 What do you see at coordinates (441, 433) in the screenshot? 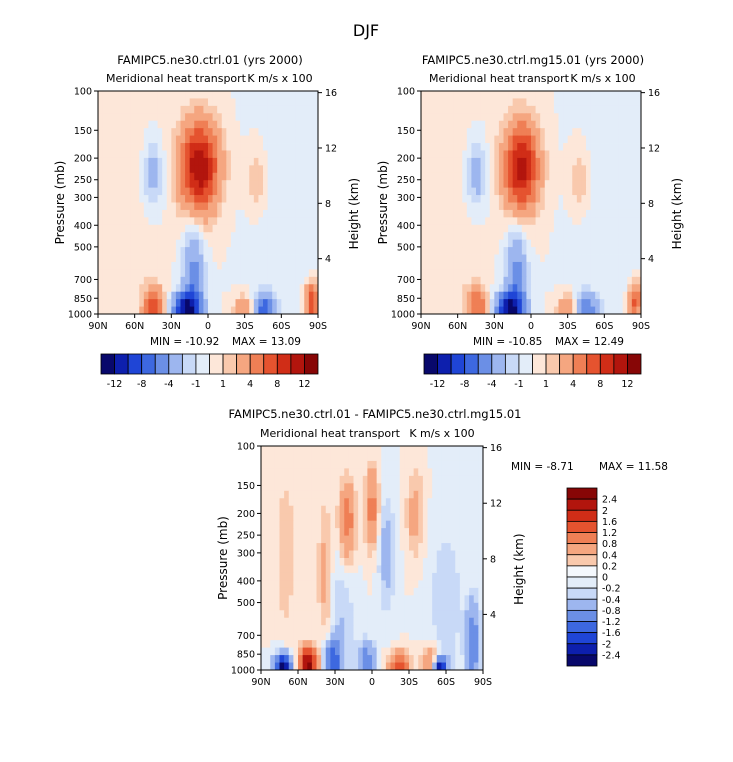
I see `panel-c-units: K m/s x 100` at bounding box center [441, 433].